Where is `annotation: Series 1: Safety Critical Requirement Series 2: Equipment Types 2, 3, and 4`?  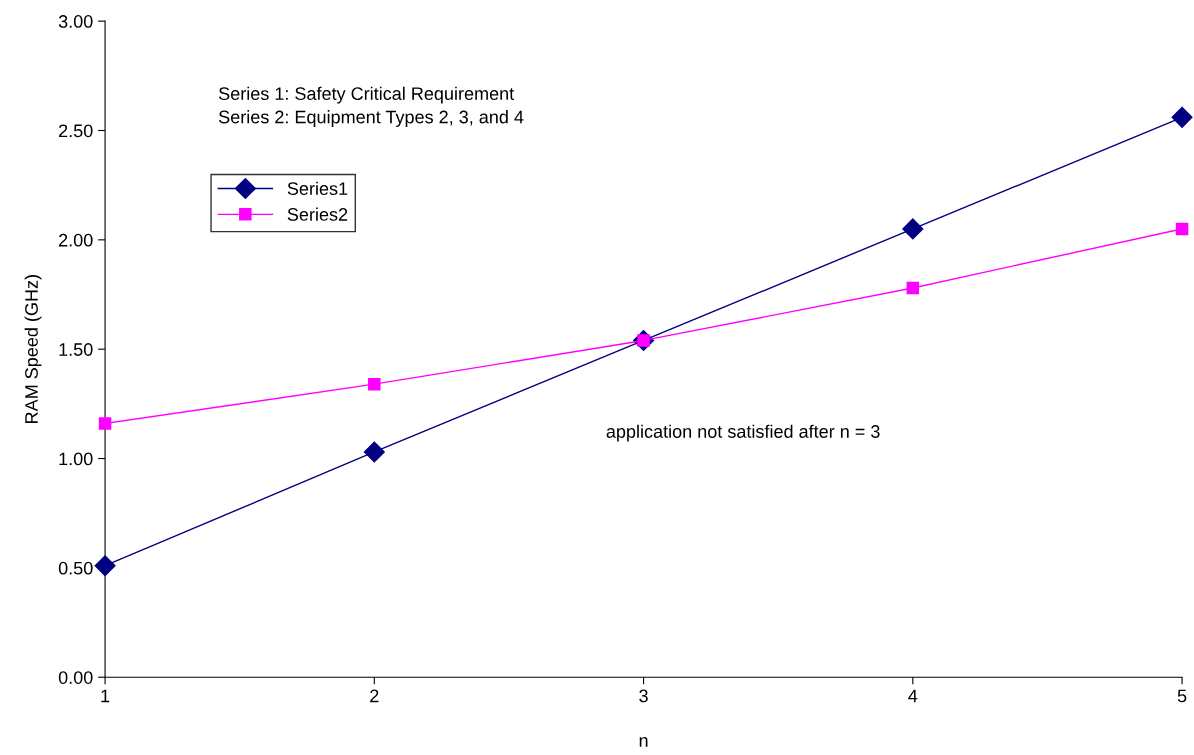
annotation: Series 1: Safety Critical Requirement Series 2: Equipment Types 2, 3, and 4 is located at coordinates (371, 106).